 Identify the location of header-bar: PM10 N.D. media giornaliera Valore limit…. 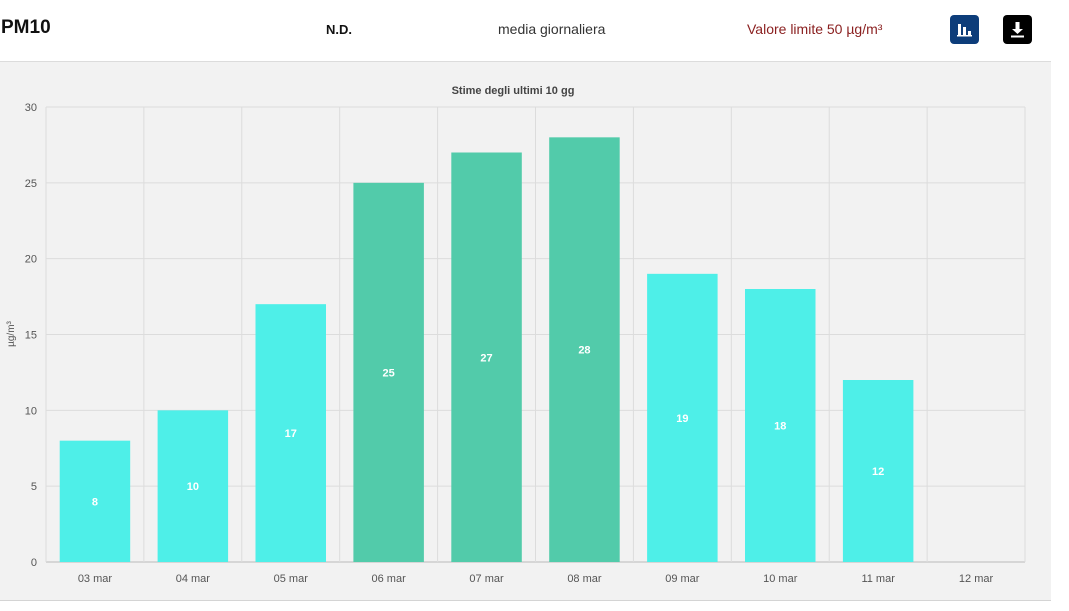
(525, 31).